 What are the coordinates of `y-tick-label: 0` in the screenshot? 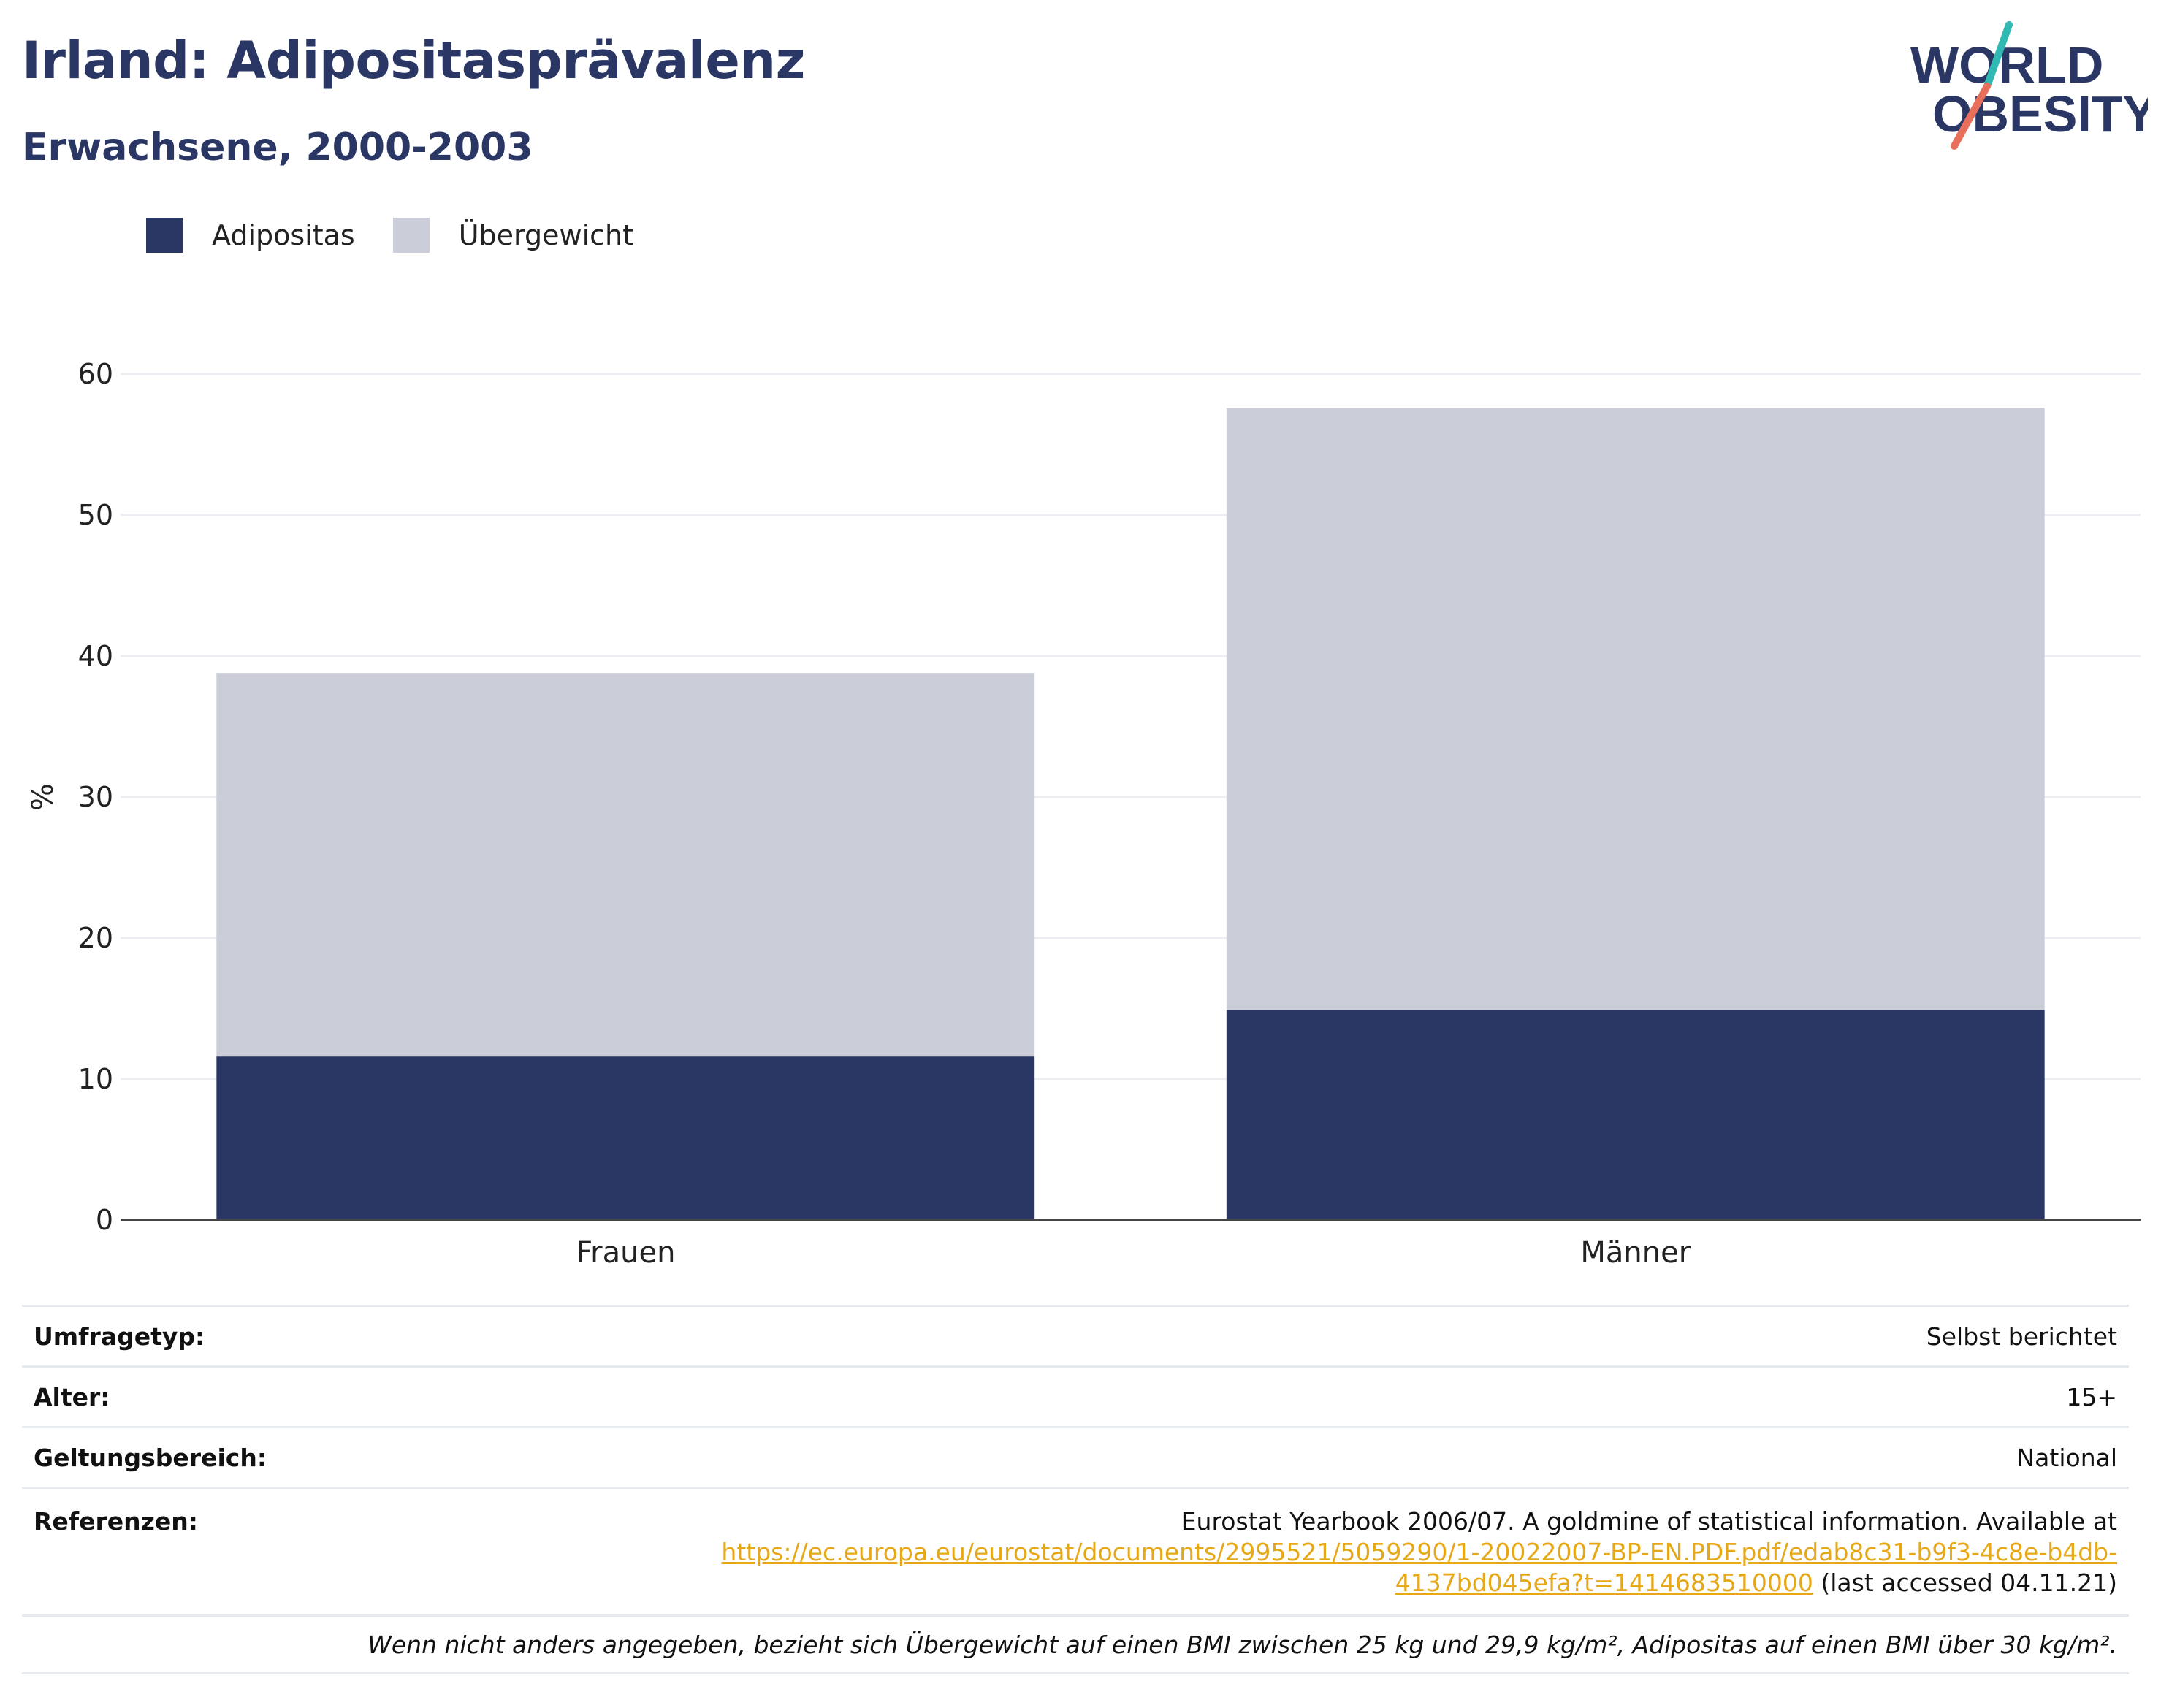 It's located at (105, 1220).